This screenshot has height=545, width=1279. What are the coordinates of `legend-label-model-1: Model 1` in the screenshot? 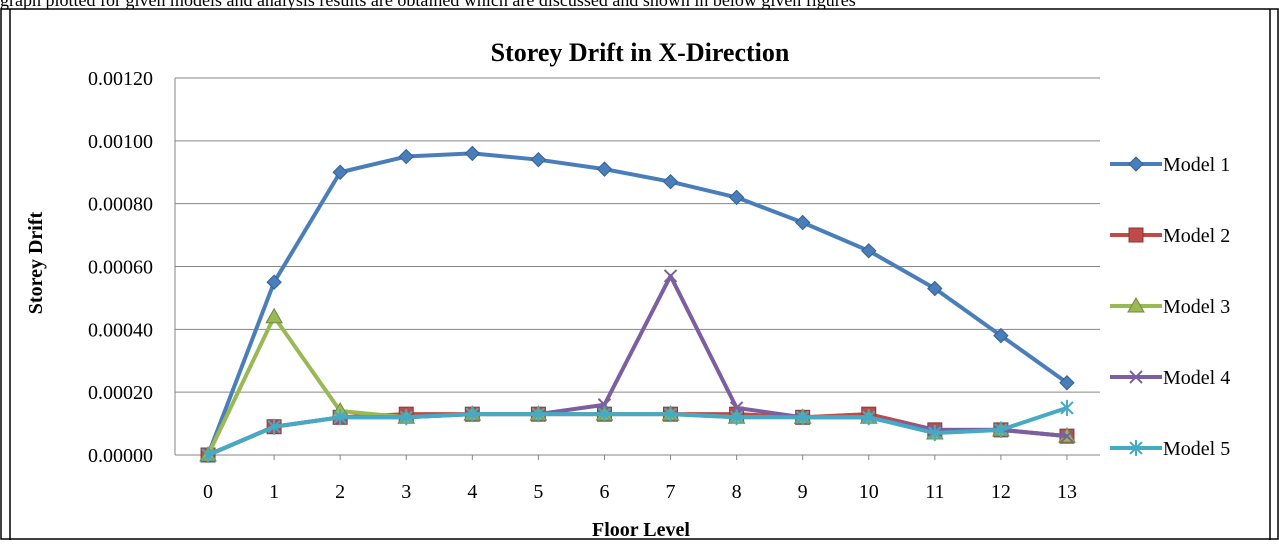 It's located at (1196, 165).